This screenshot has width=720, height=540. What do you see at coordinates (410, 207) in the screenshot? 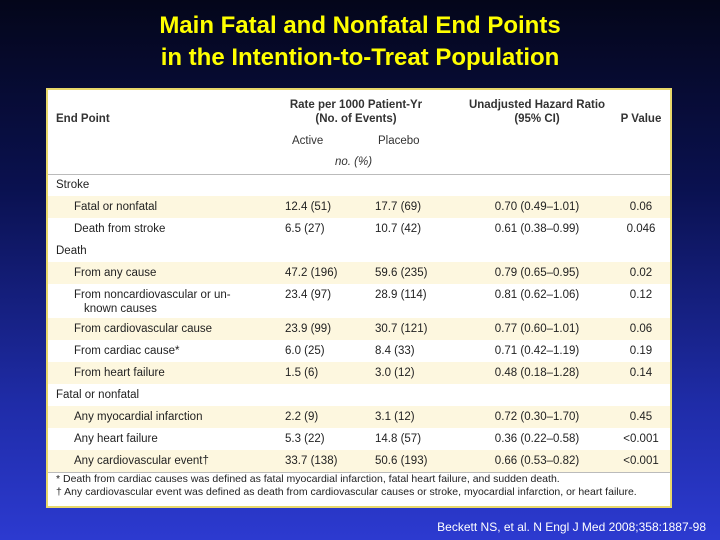
I see `placebo-cell: 17.7 (69)` at bounding box center [410, 207].